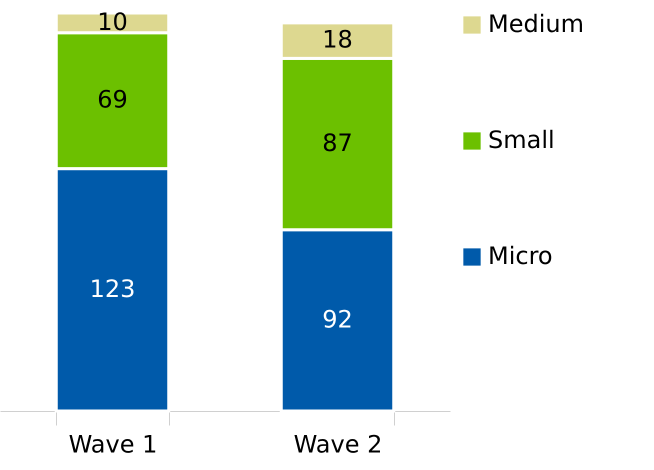  I want to click on legend-label: Medium, so click(536, 24).